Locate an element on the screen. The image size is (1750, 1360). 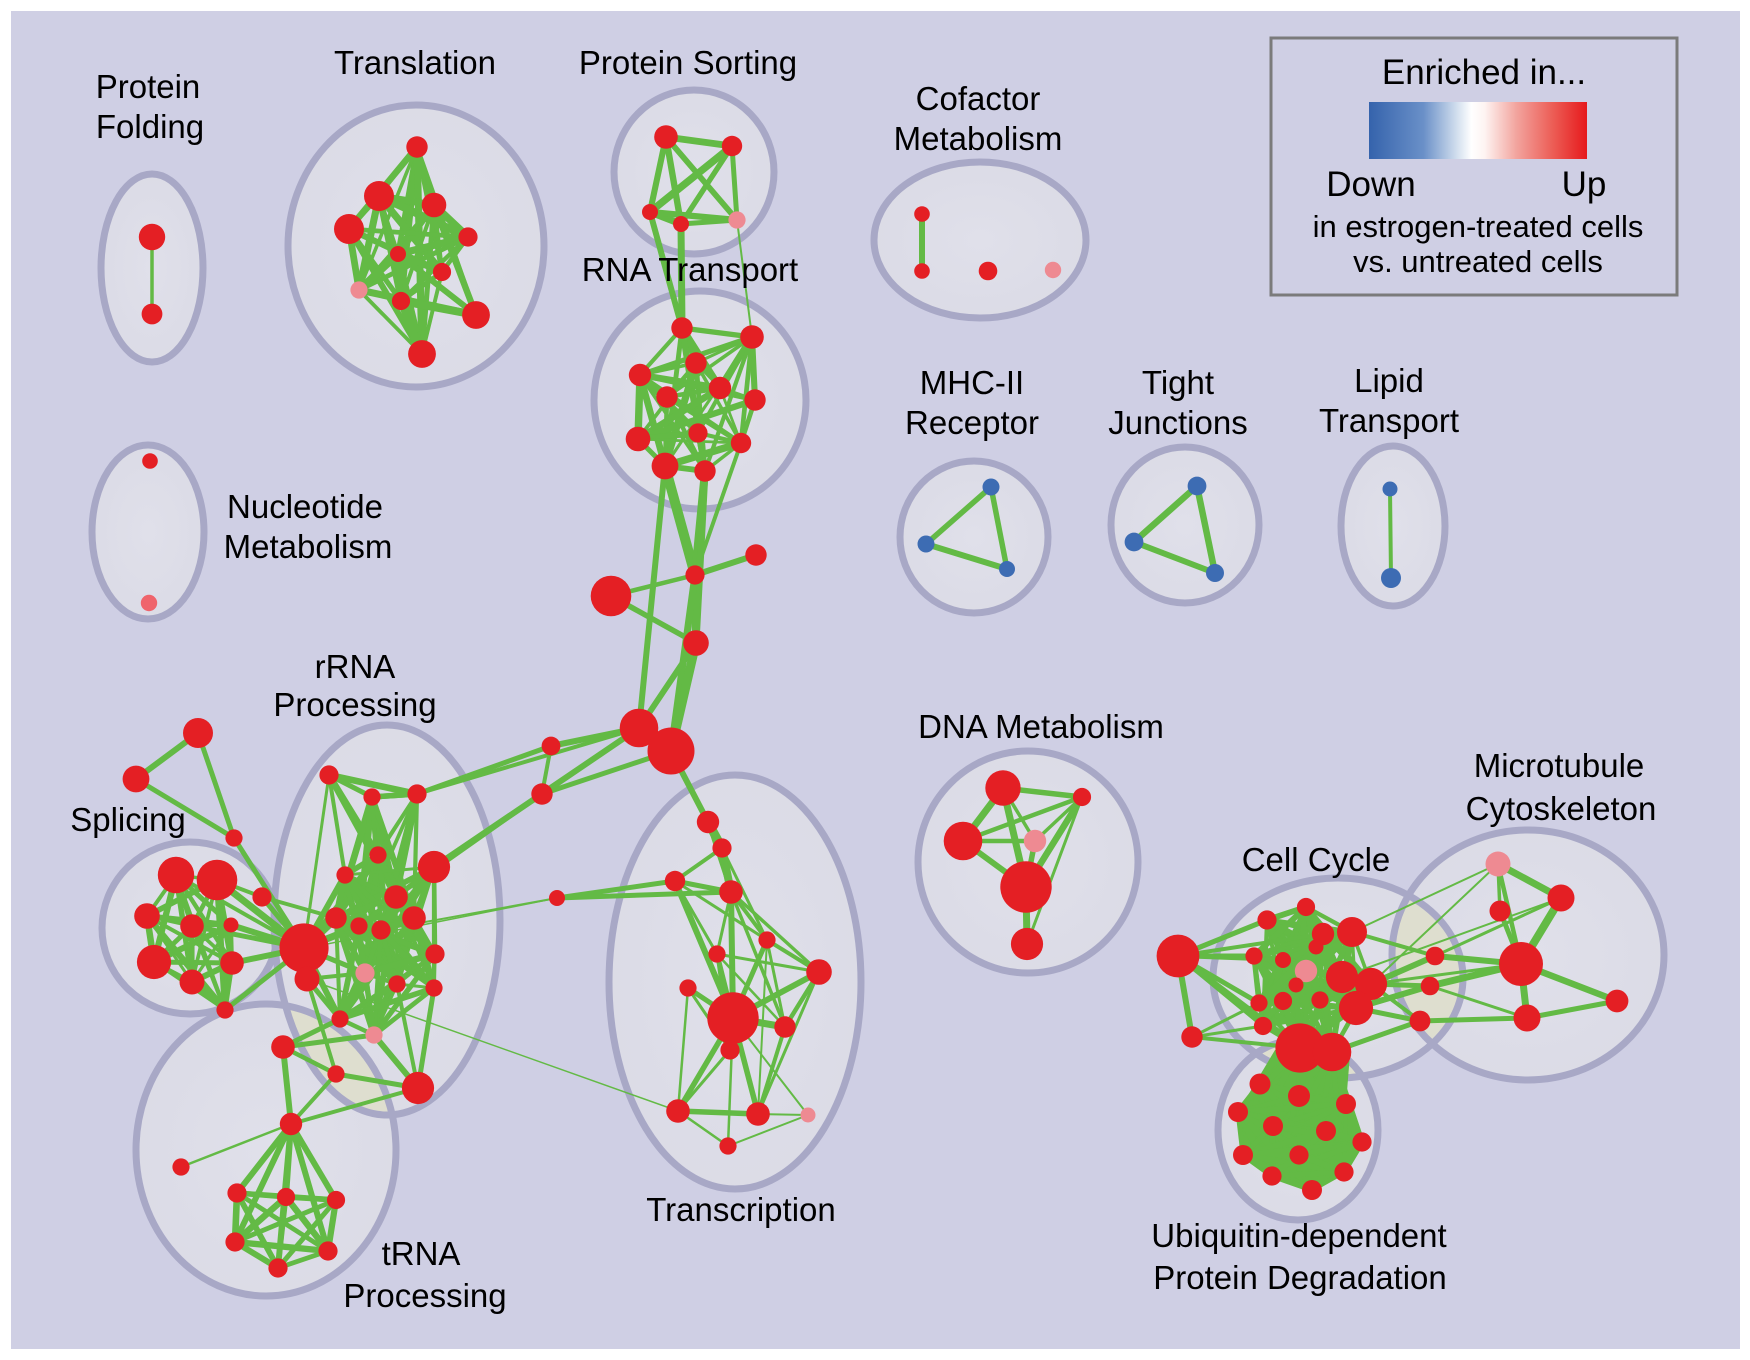
svg-text: Receptor is located at coordinates (972, 422).